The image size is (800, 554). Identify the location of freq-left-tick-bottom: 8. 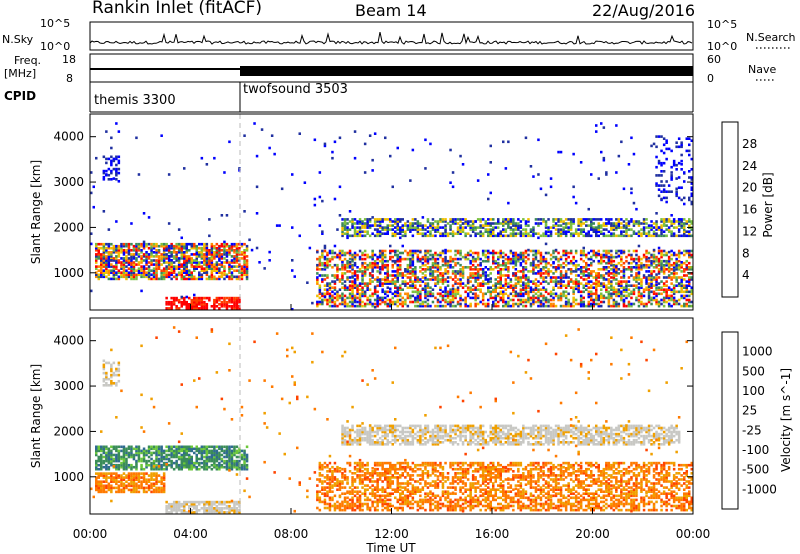
(69, 78).